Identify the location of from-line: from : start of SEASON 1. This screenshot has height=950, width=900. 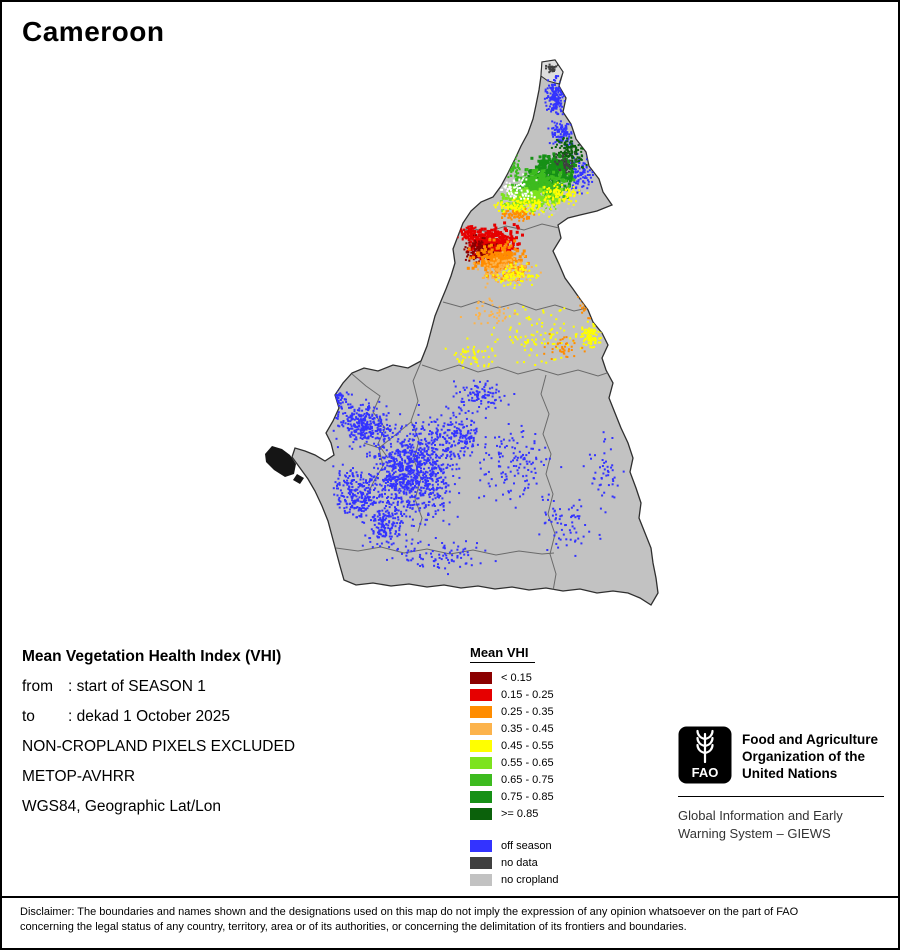
(158, 687).